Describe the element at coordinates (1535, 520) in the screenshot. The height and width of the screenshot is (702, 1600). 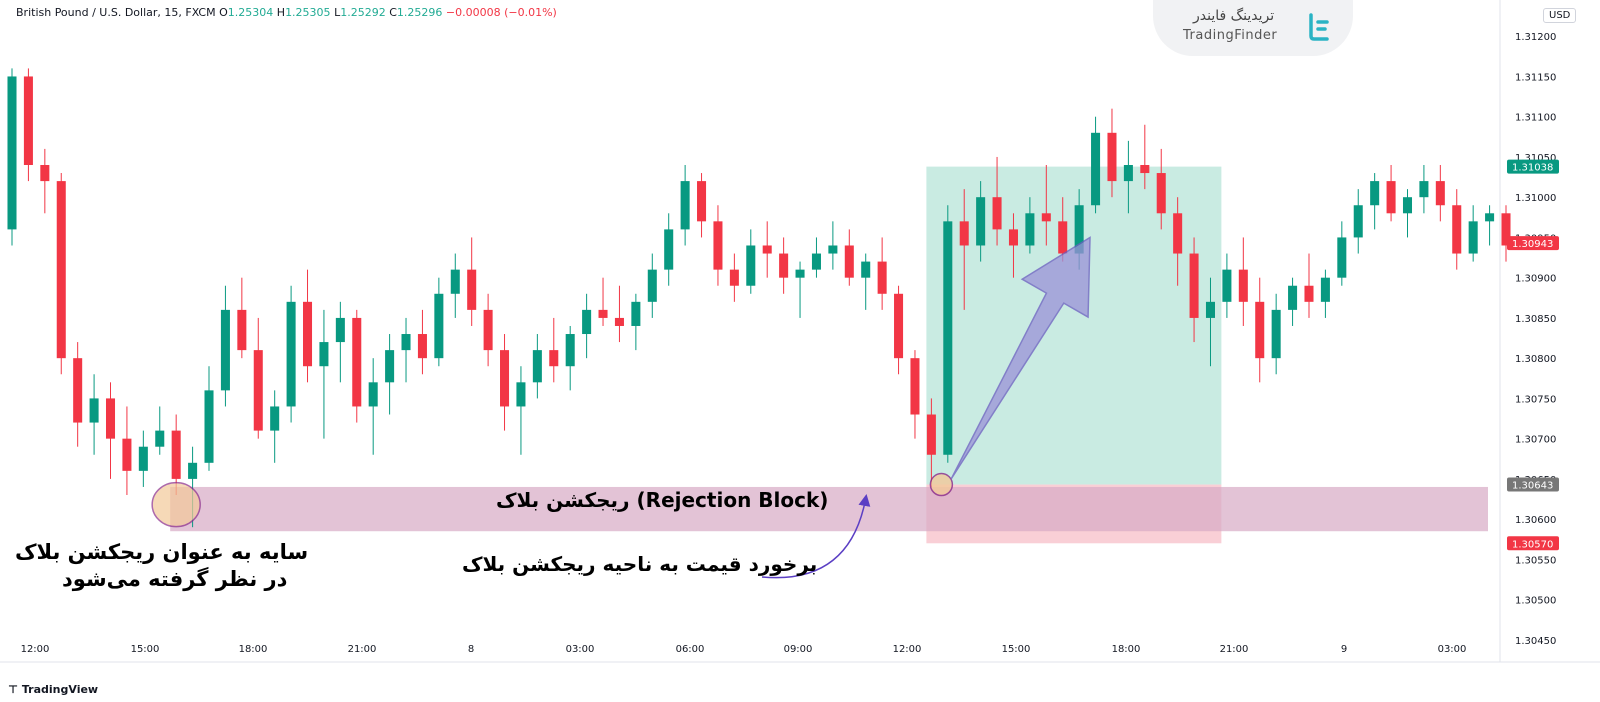
I see `y-tick-label: 1.30600` at that location.